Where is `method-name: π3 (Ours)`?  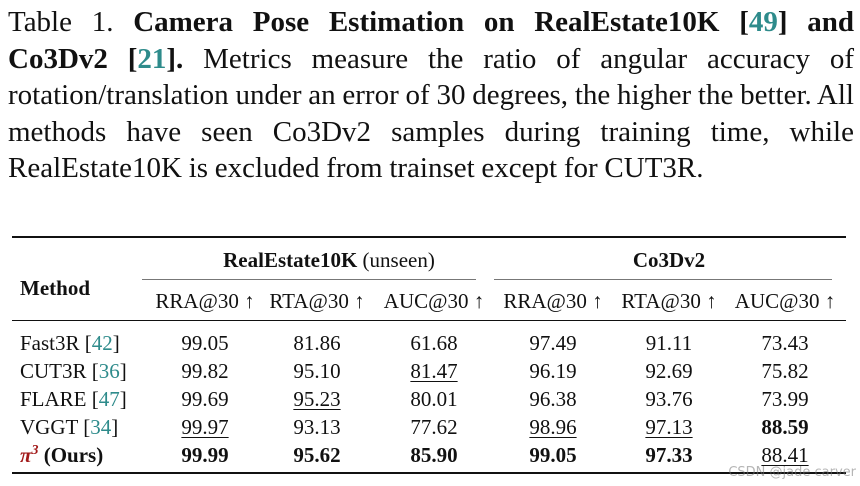
method-name: π3 (Ours) is located at coordinates (62, 455).